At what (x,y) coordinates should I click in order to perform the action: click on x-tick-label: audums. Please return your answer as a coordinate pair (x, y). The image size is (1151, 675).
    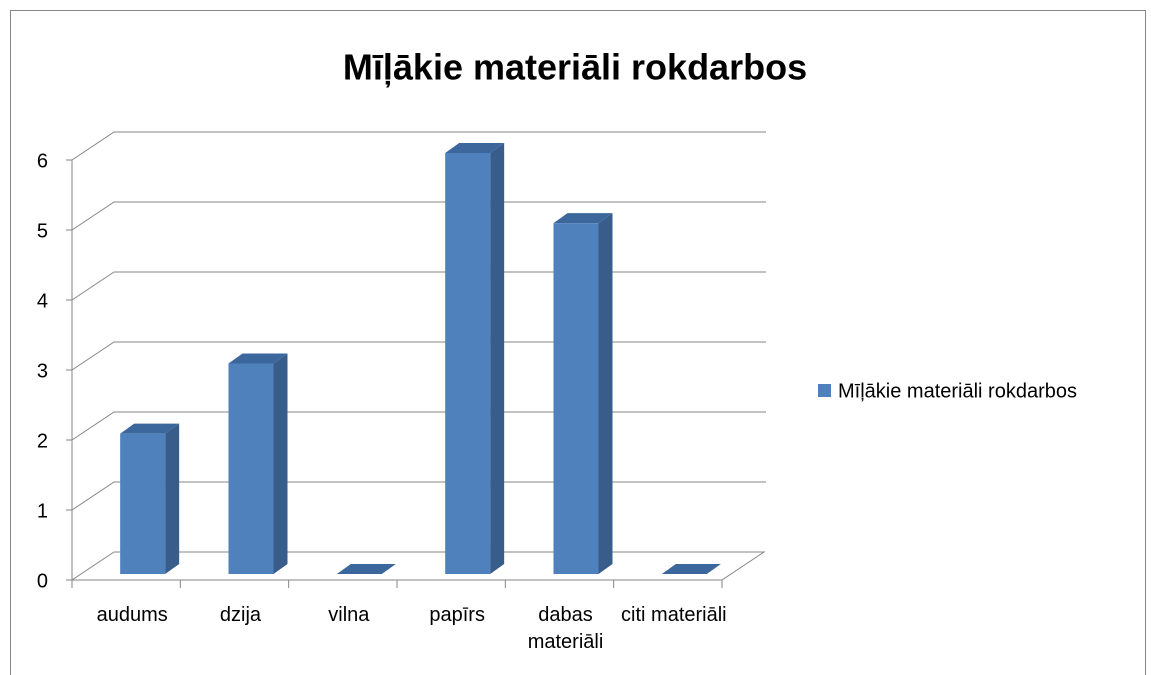
    Looking at the image, I should click on (132, 615).